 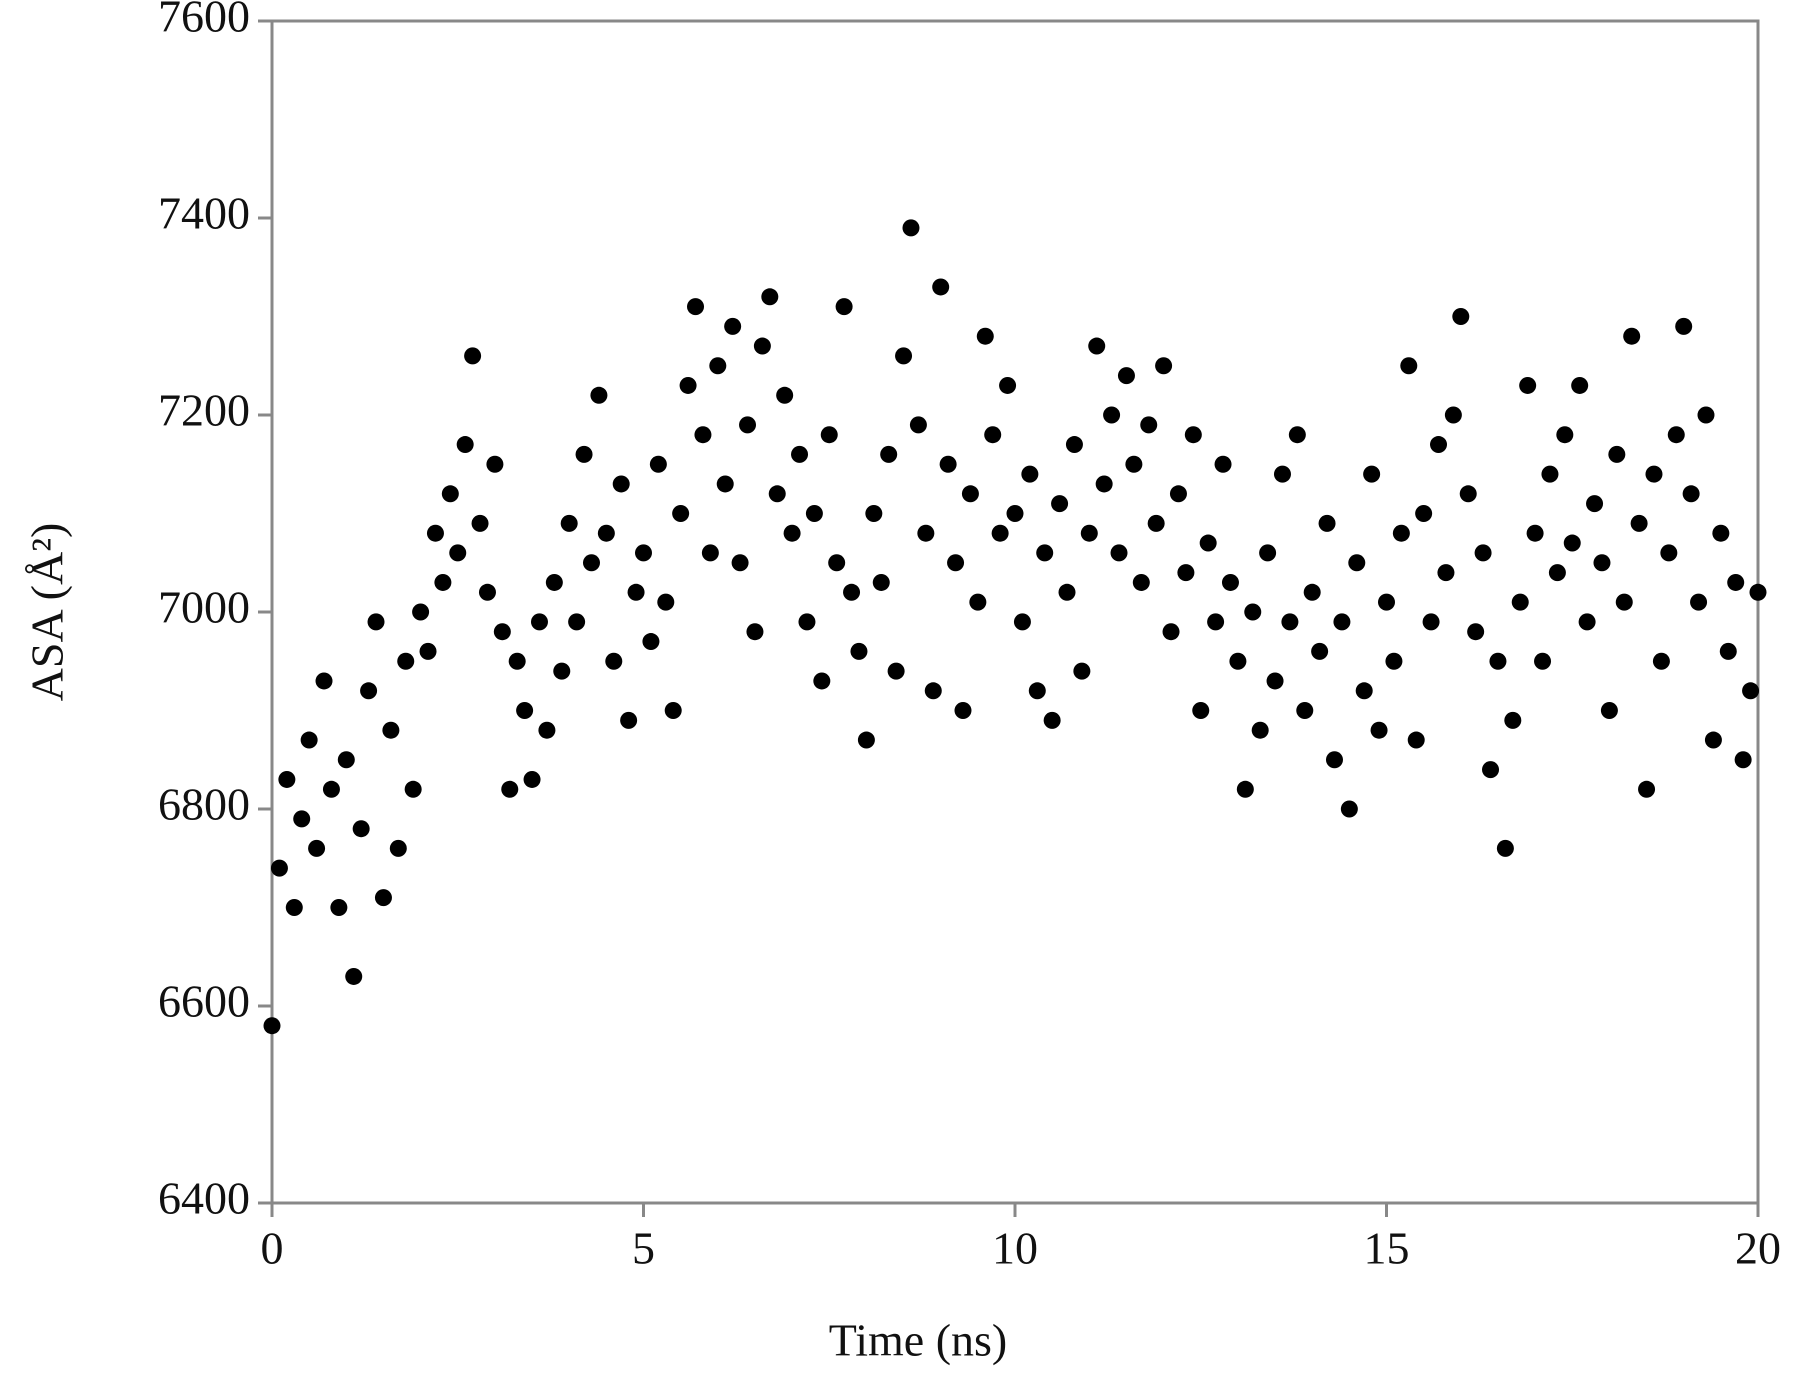 I want to click on y-tick-label: 7000, so click(x=204, y=607).